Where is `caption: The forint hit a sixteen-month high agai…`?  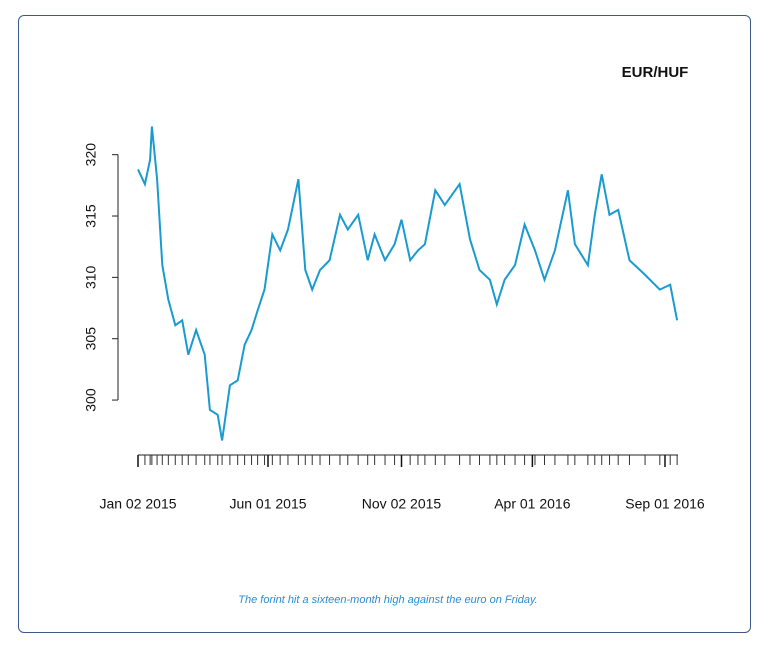
caption: The forint hit a sixteen-month high agai… is located at coordinates (387, 600).